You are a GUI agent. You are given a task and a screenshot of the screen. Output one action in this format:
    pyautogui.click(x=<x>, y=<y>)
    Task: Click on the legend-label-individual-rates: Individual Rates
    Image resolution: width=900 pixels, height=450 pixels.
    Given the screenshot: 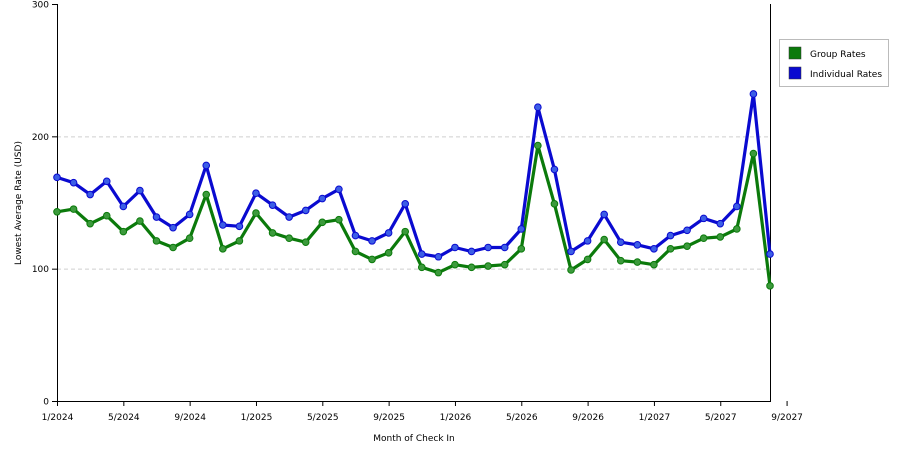 What is the action you would take?
    pyautogui.click(x=846, y=75)
    